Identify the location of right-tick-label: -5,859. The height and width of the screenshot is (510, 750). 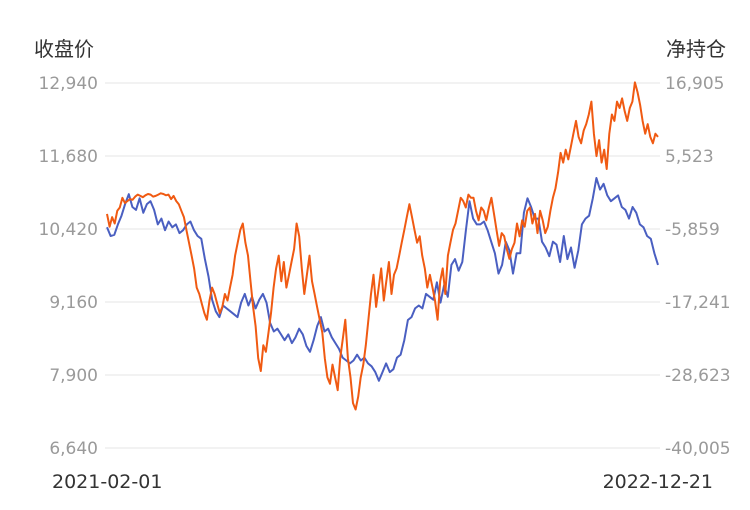
(692, 230).